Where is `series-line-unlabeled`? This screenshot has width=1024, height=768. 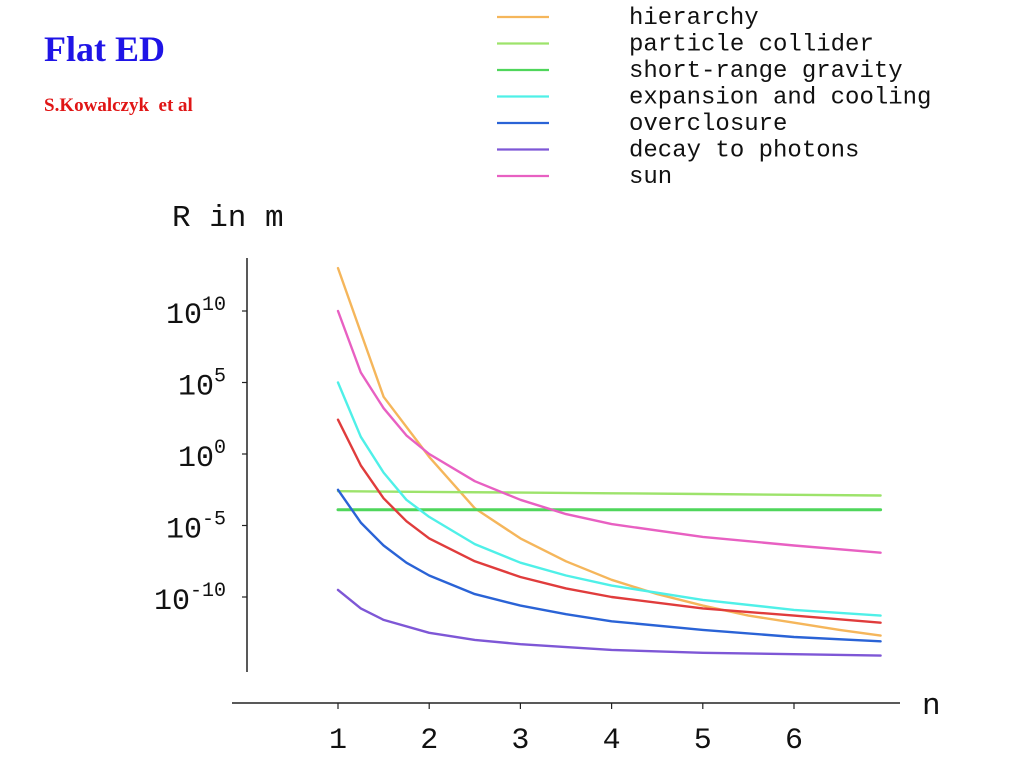 series-line-unlabeled is located at coordinates (609, 521).